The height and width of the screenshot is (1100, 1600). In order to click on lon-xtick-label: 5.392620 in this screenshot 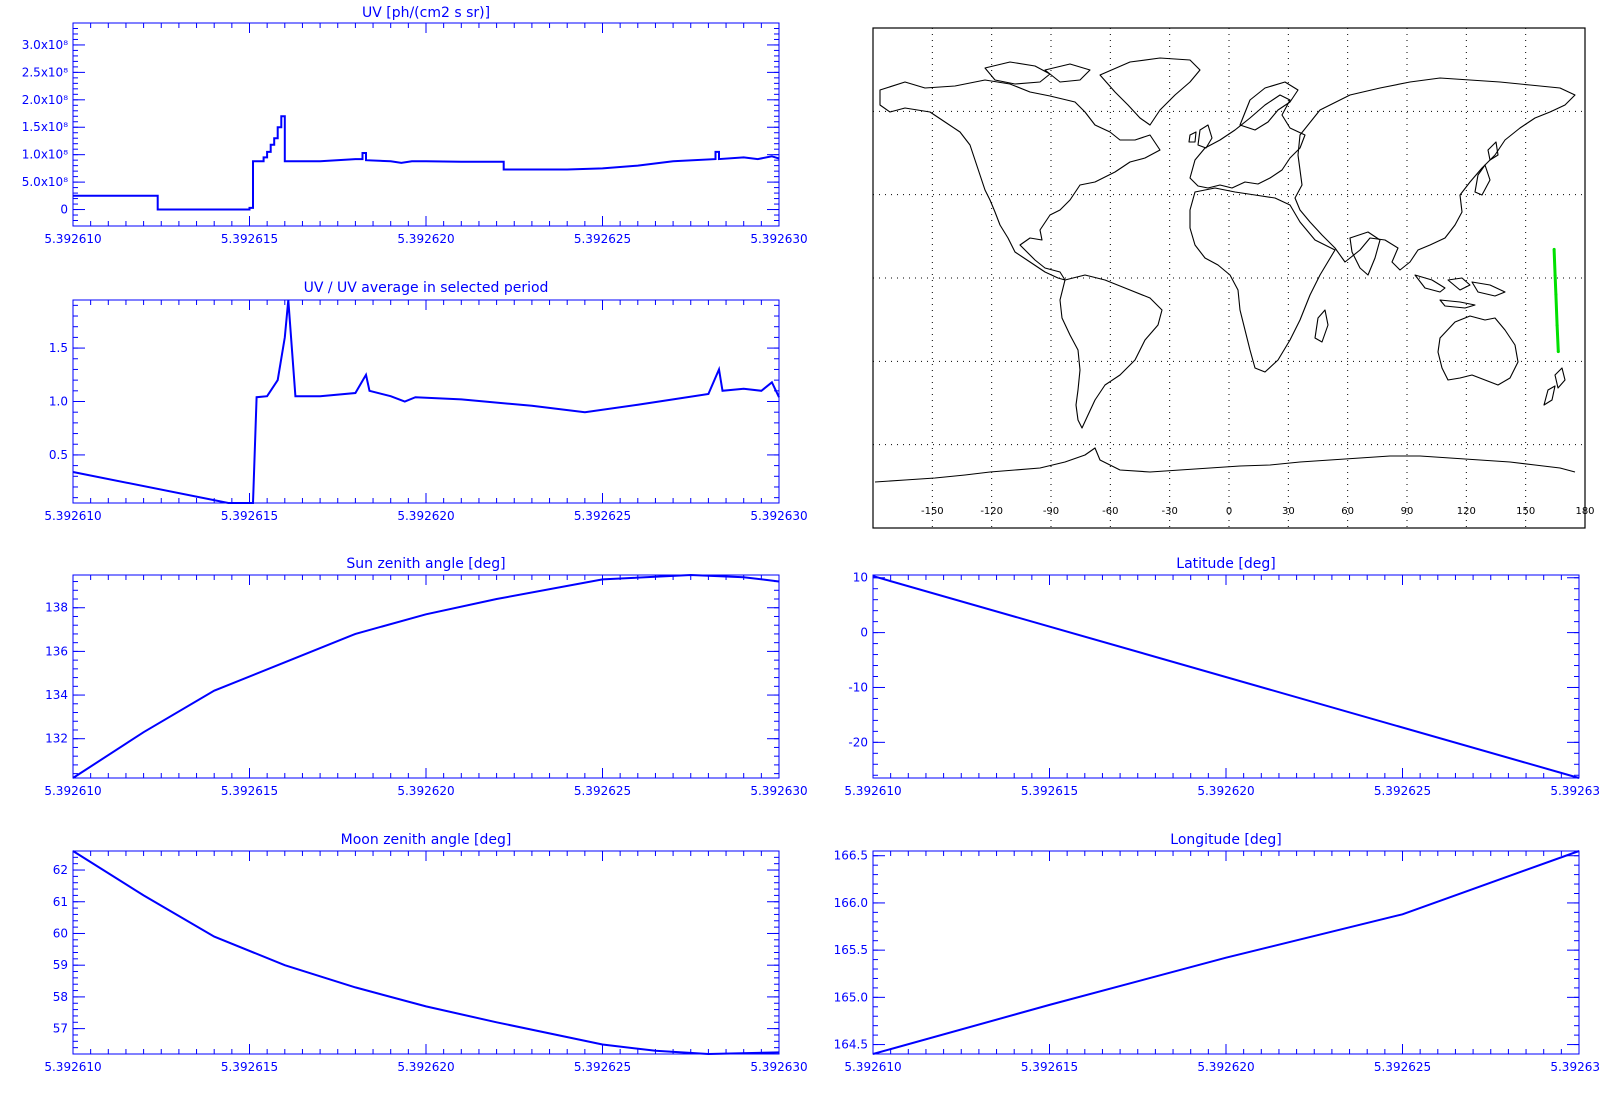, I will do `click(1225, 1067)`.